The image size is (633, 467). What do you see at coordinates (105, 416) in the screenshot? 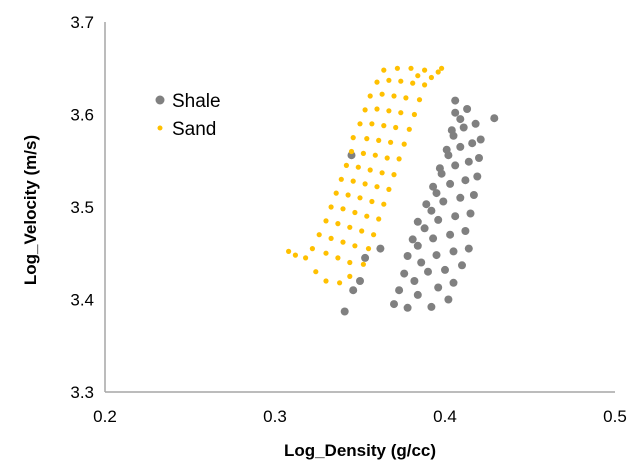
I see `x-tick-label: 0.2` at bounding box center [105, 416].